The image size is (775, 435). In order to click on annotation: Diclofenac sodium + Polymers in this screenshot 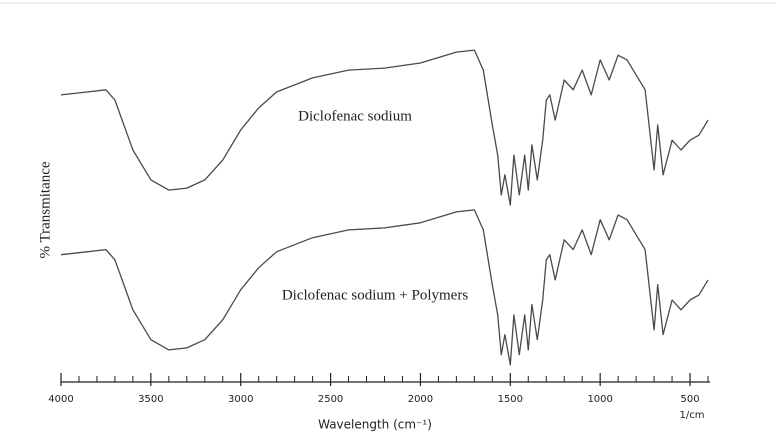, I will do `click(375, 295)`.